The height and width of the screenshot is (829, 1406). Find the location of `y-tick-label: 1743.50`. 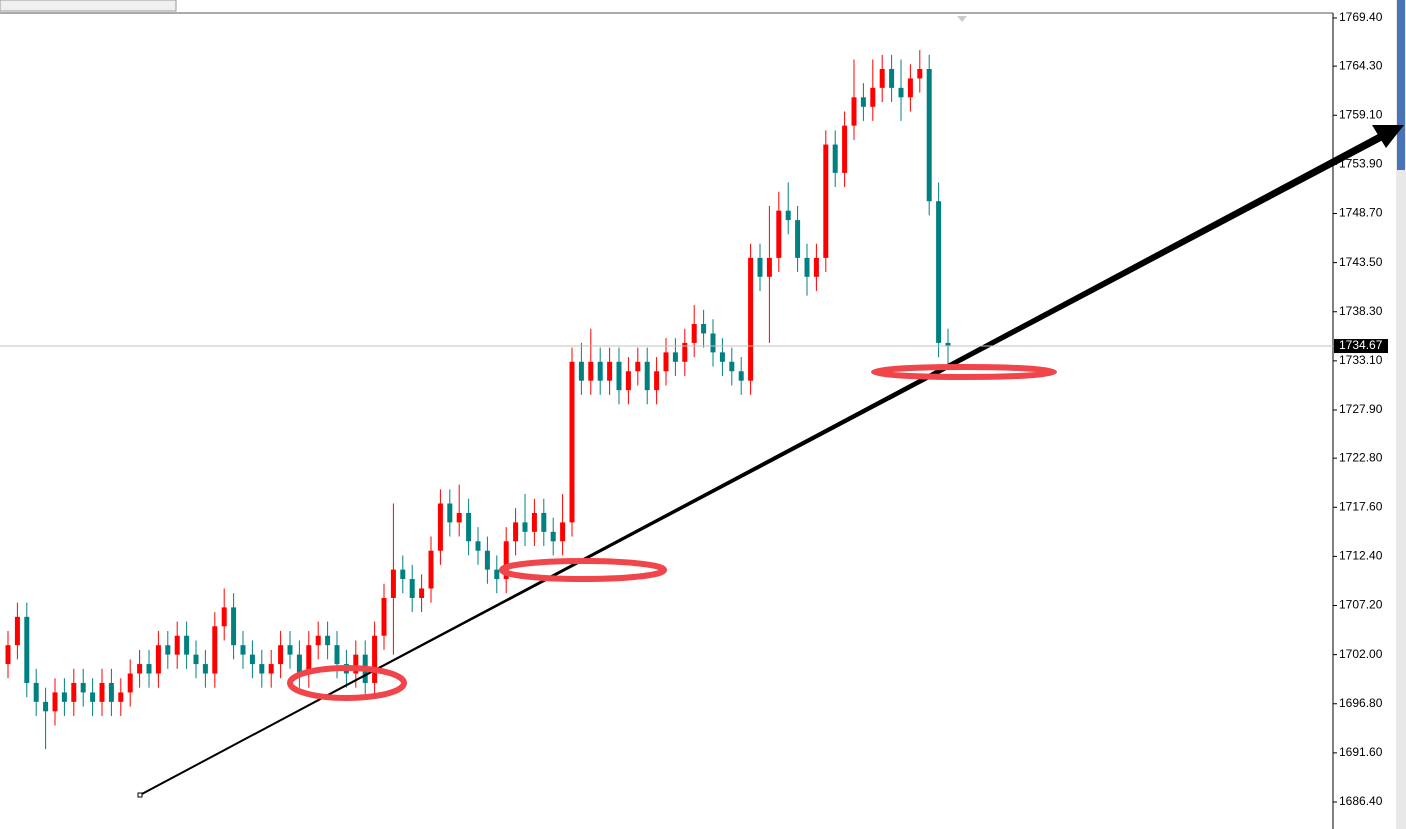

y-tick-label: 1743.50 is located at coordinates (1361, 262).